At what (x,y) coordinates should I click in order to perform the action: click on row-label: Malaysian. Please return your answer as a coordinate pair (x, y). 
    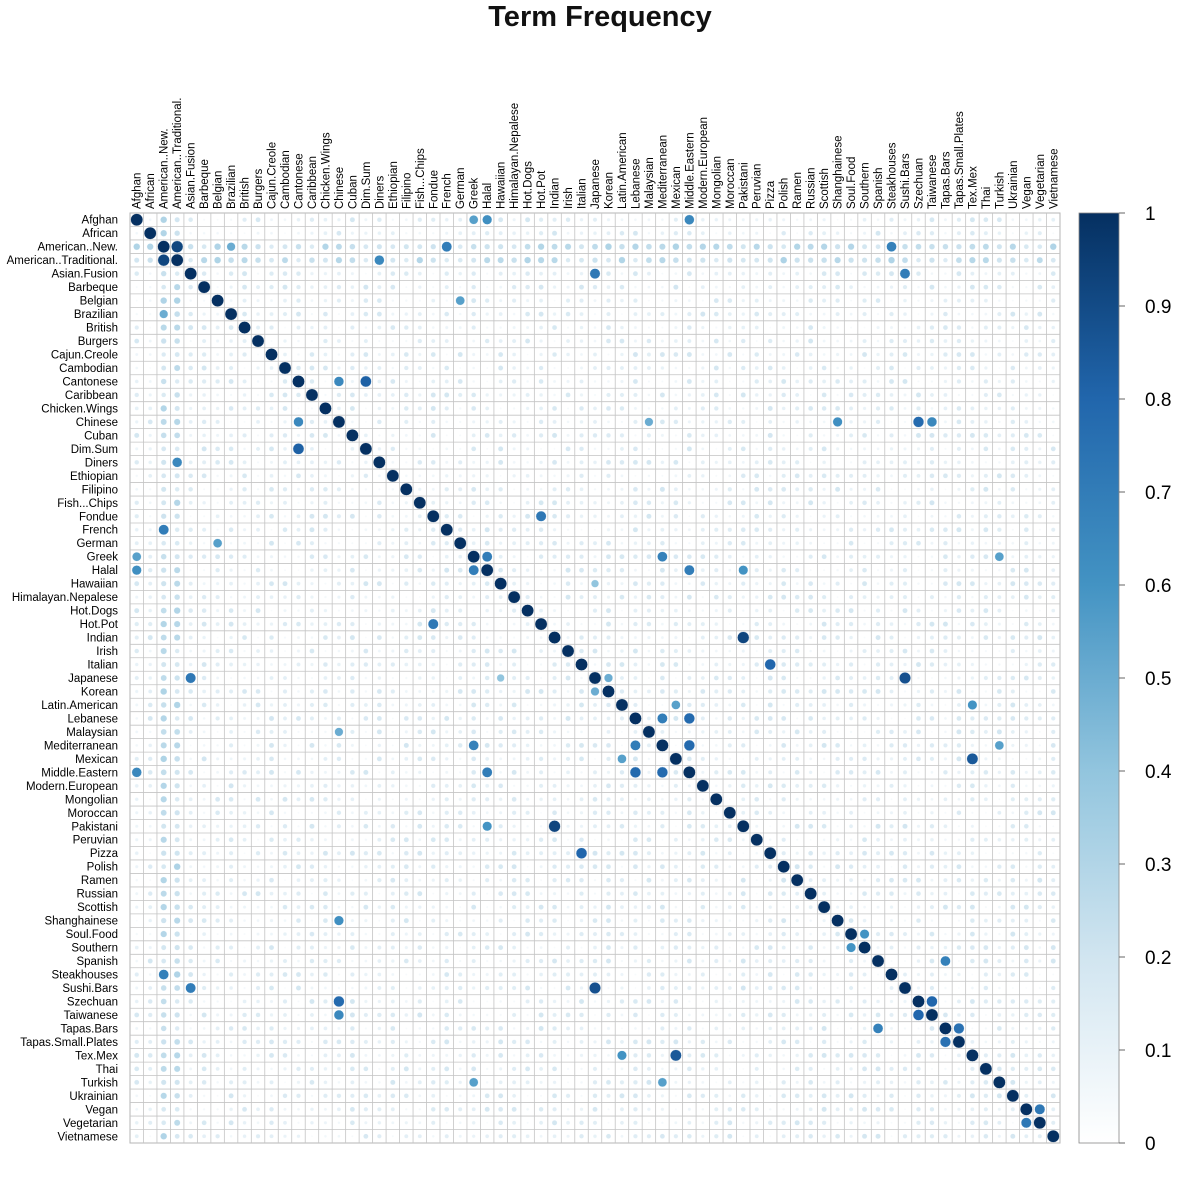
    Looking at the image, I should click on (92, 733).